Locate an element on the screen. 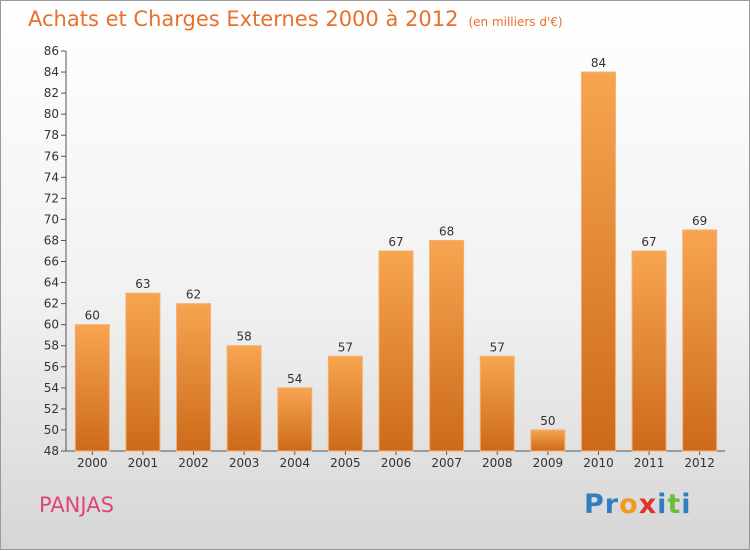 This screenshot has width=750, height=551. y-tick-label: 50 is located at coordinates (51, 430).